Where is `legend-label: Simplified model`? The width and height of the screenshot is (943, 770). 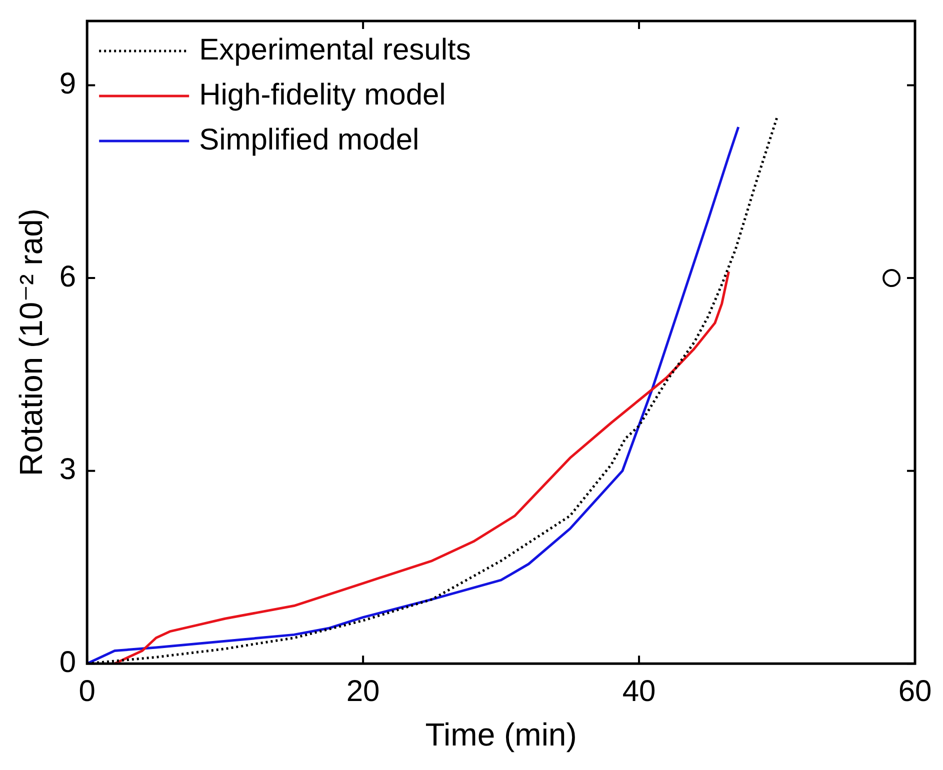
legend-label: Simplified model is located at coordinates (309, 139).